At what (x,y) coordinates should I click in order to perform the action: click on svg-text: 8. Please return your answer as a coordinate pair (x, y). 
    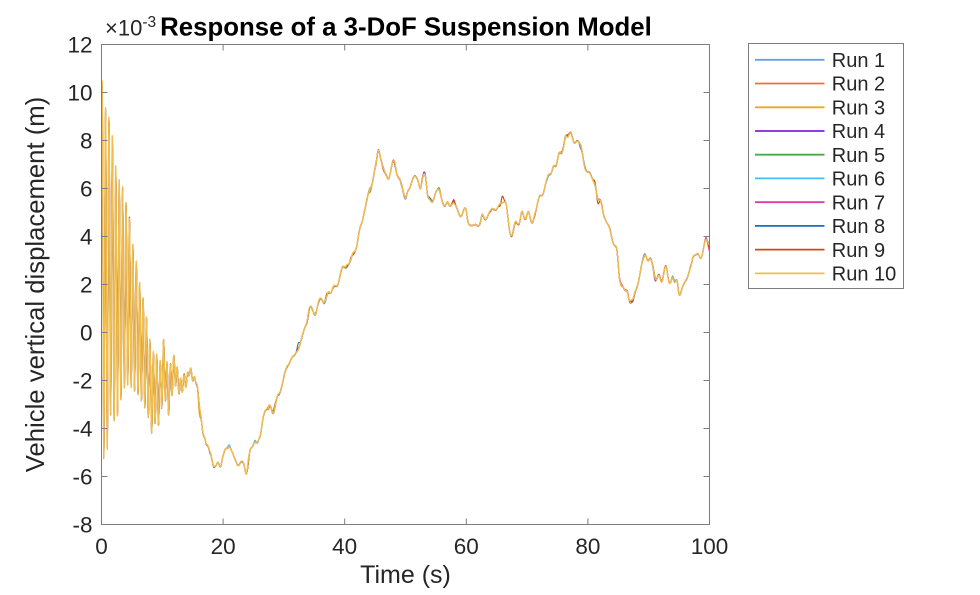
    Looking at the image, I should click on (86, 140).